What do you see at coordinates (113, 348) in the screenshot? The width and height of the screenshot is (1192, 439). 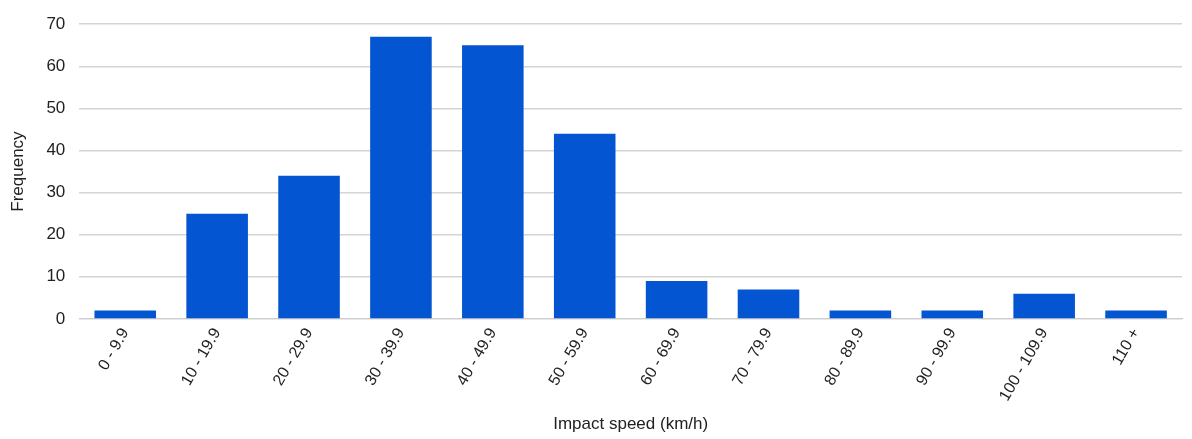 I see `x-tick-label: 0 - 9.9` at bounding box center [113, 348].